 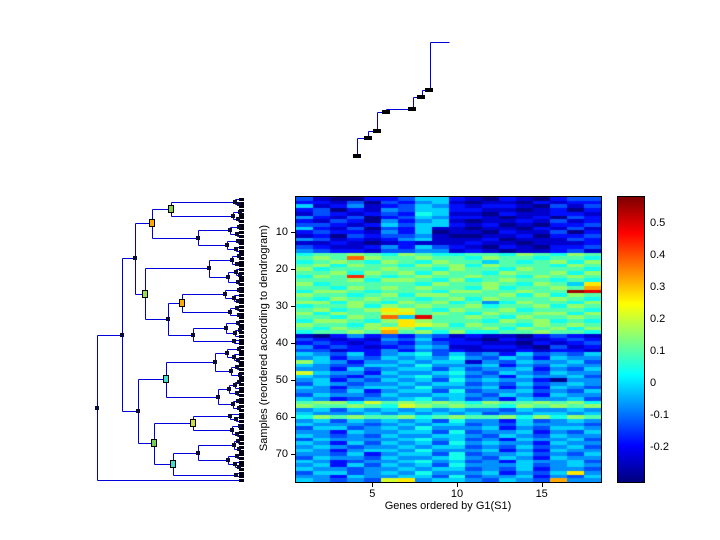 What do you see at coordinates (281, 232) in the screenshot?
I see `y-tick-label: 10` at bounding box center [281, 232].